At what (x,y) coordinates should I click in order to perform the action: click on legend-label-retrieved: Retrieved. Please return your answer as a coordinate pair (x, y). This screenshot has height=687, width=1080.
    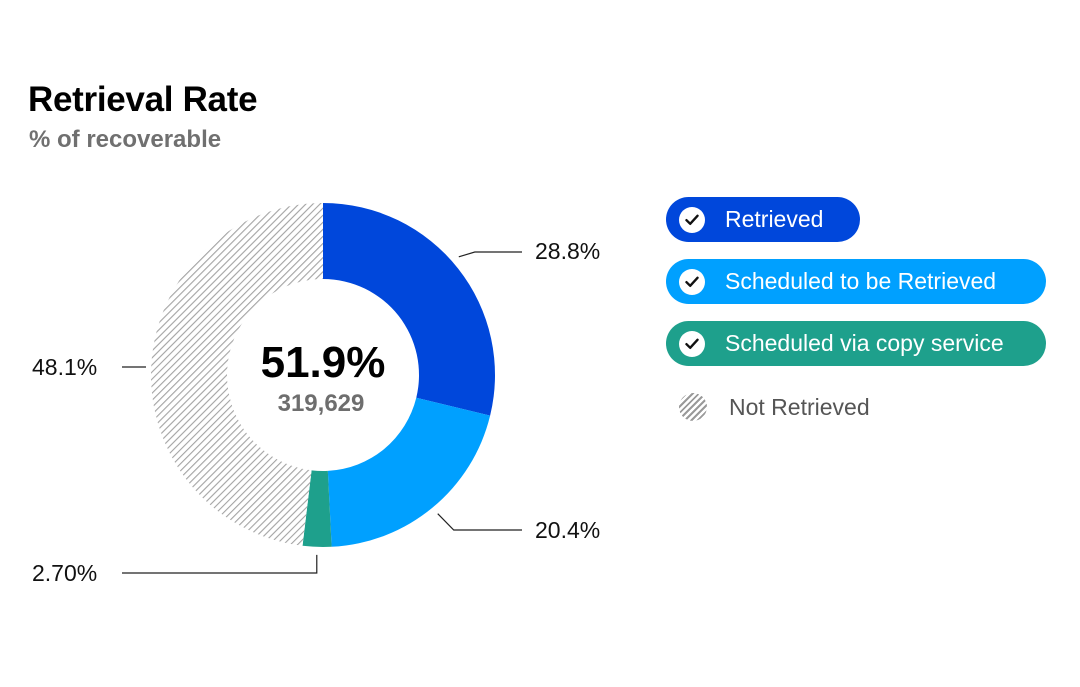
    Looking at the image, I should click on (774, 219).